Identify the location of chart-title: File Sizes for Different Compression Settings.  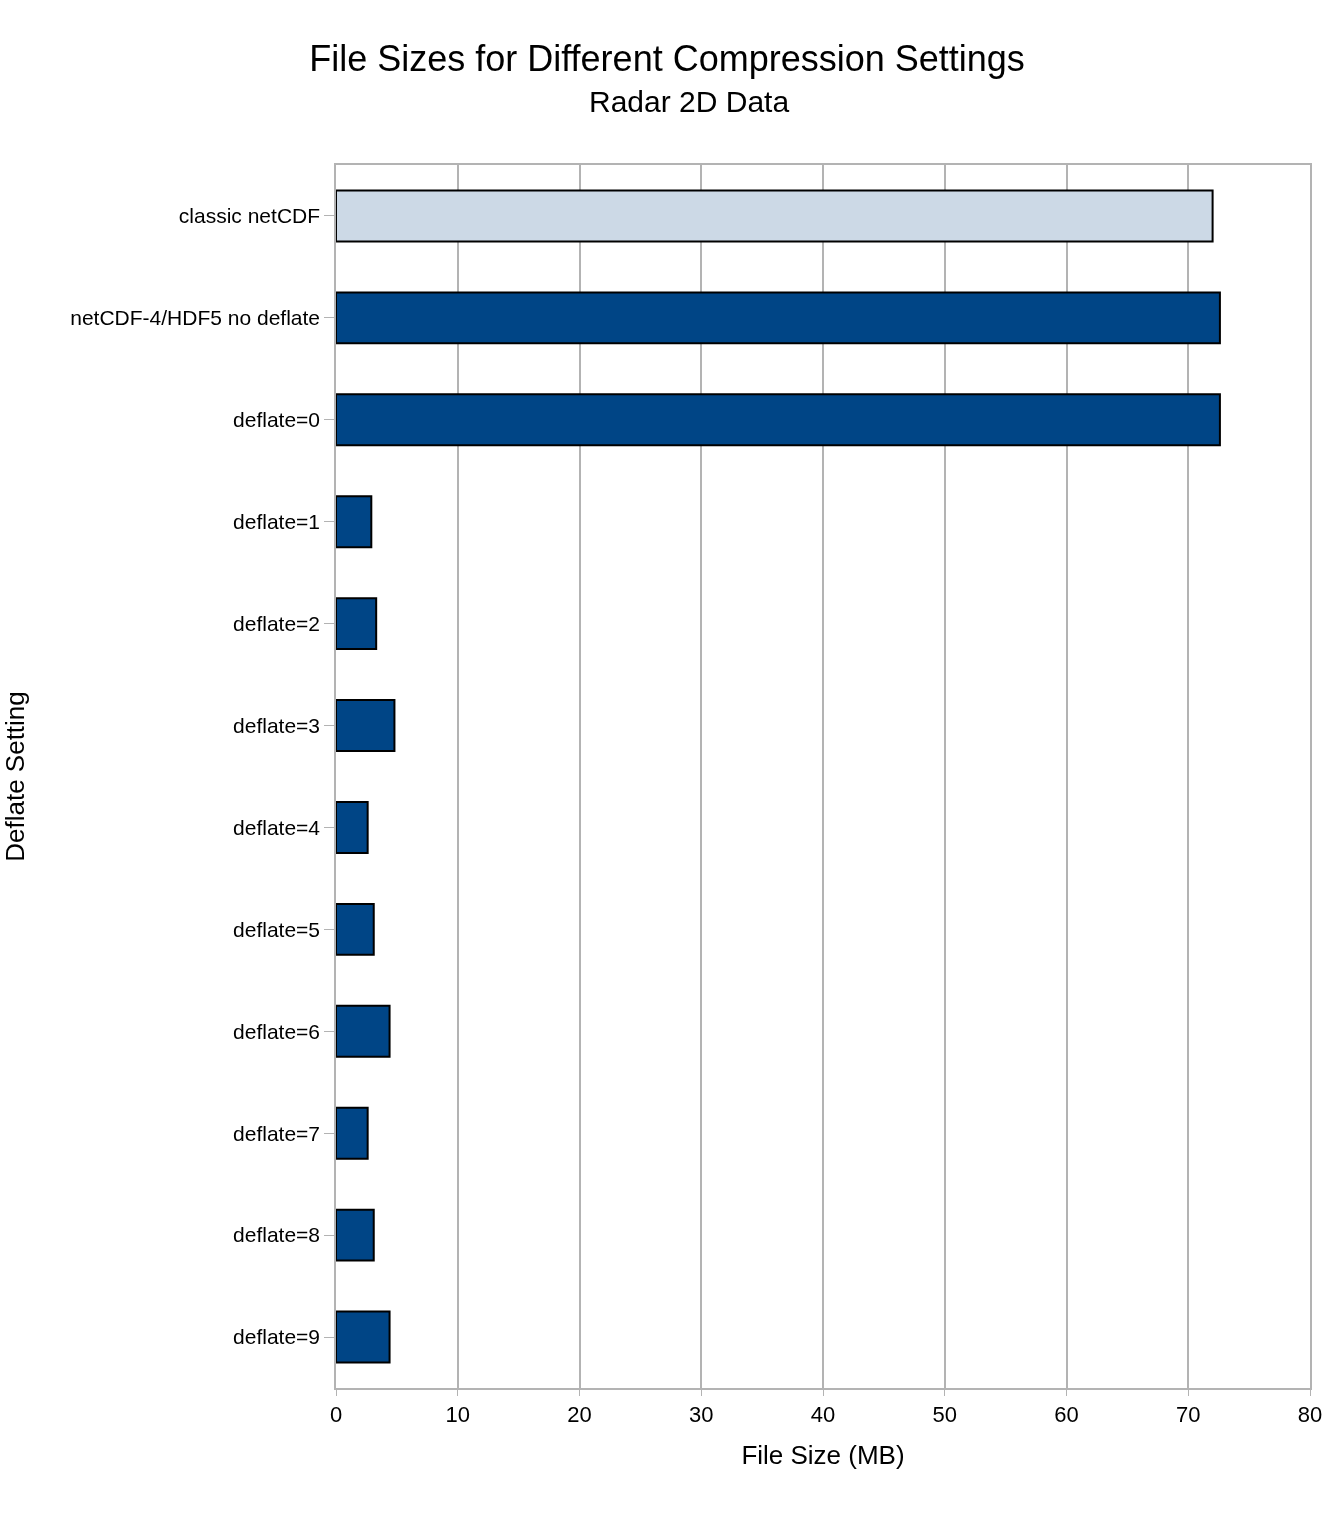
(667, 58).